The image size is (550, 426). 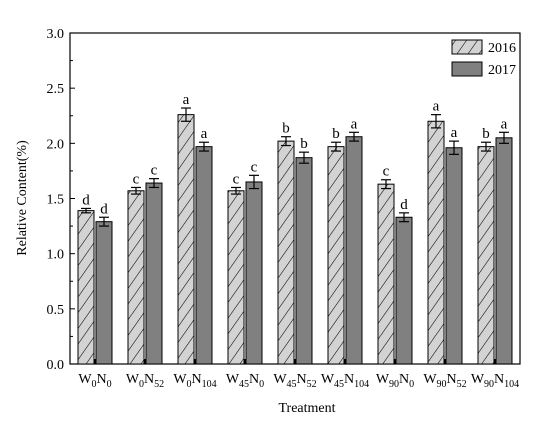 What do you see at coordinates (245, 381) in the screenshot?
I see `x-tick-label: W45N0` at bounding box center [245, 381].